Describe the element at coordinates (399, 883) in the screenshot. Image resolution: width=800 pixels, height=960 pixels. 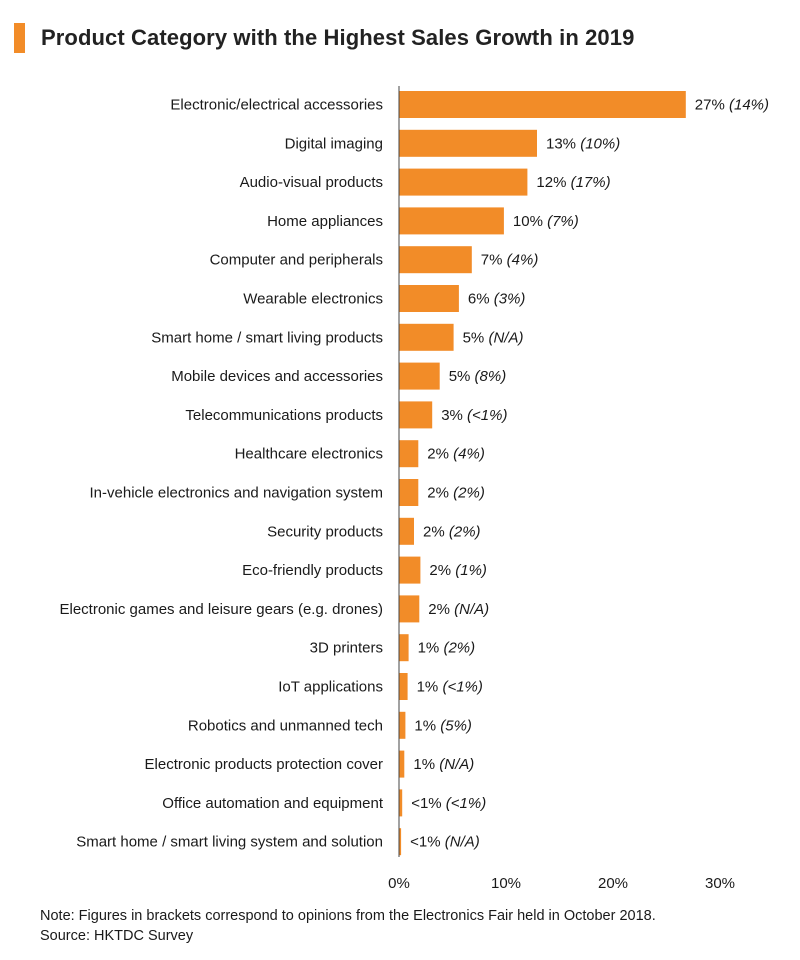
I see `x-tick-label: 0%` at that location.